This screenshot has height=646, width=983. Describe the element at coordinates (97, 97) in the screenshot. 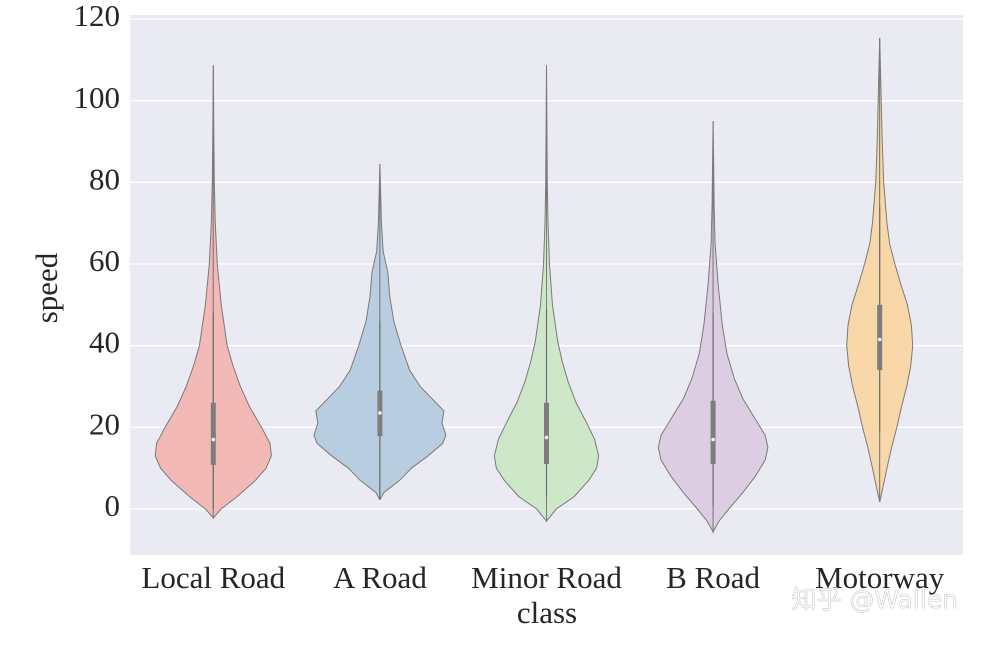

I see `y-tick-label: 100` at that location.